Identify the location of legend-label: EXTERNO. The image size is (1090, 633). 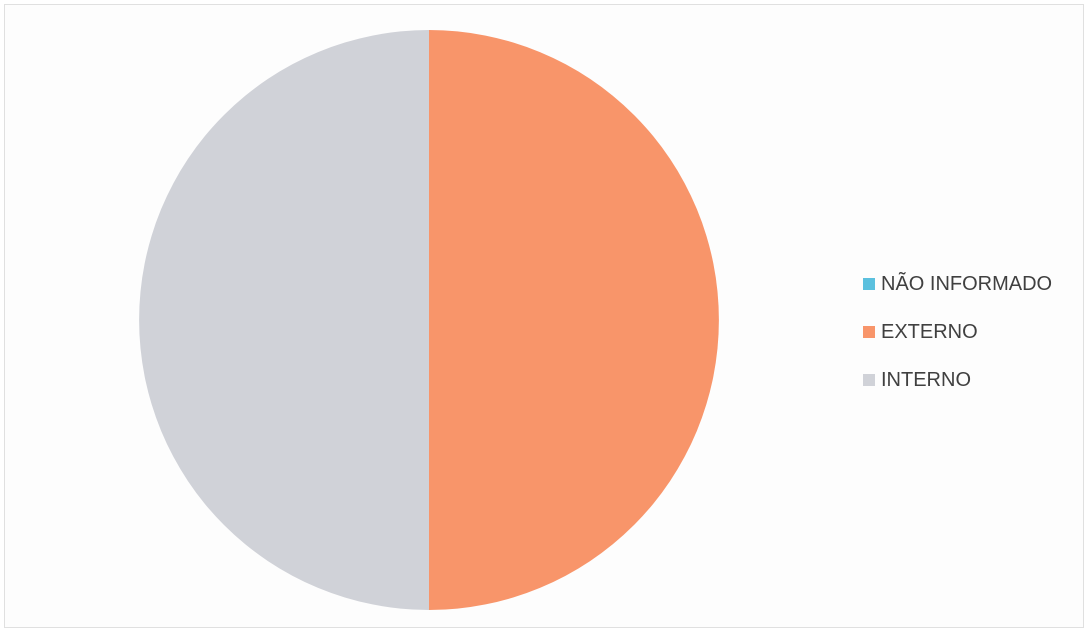
(929, 331).